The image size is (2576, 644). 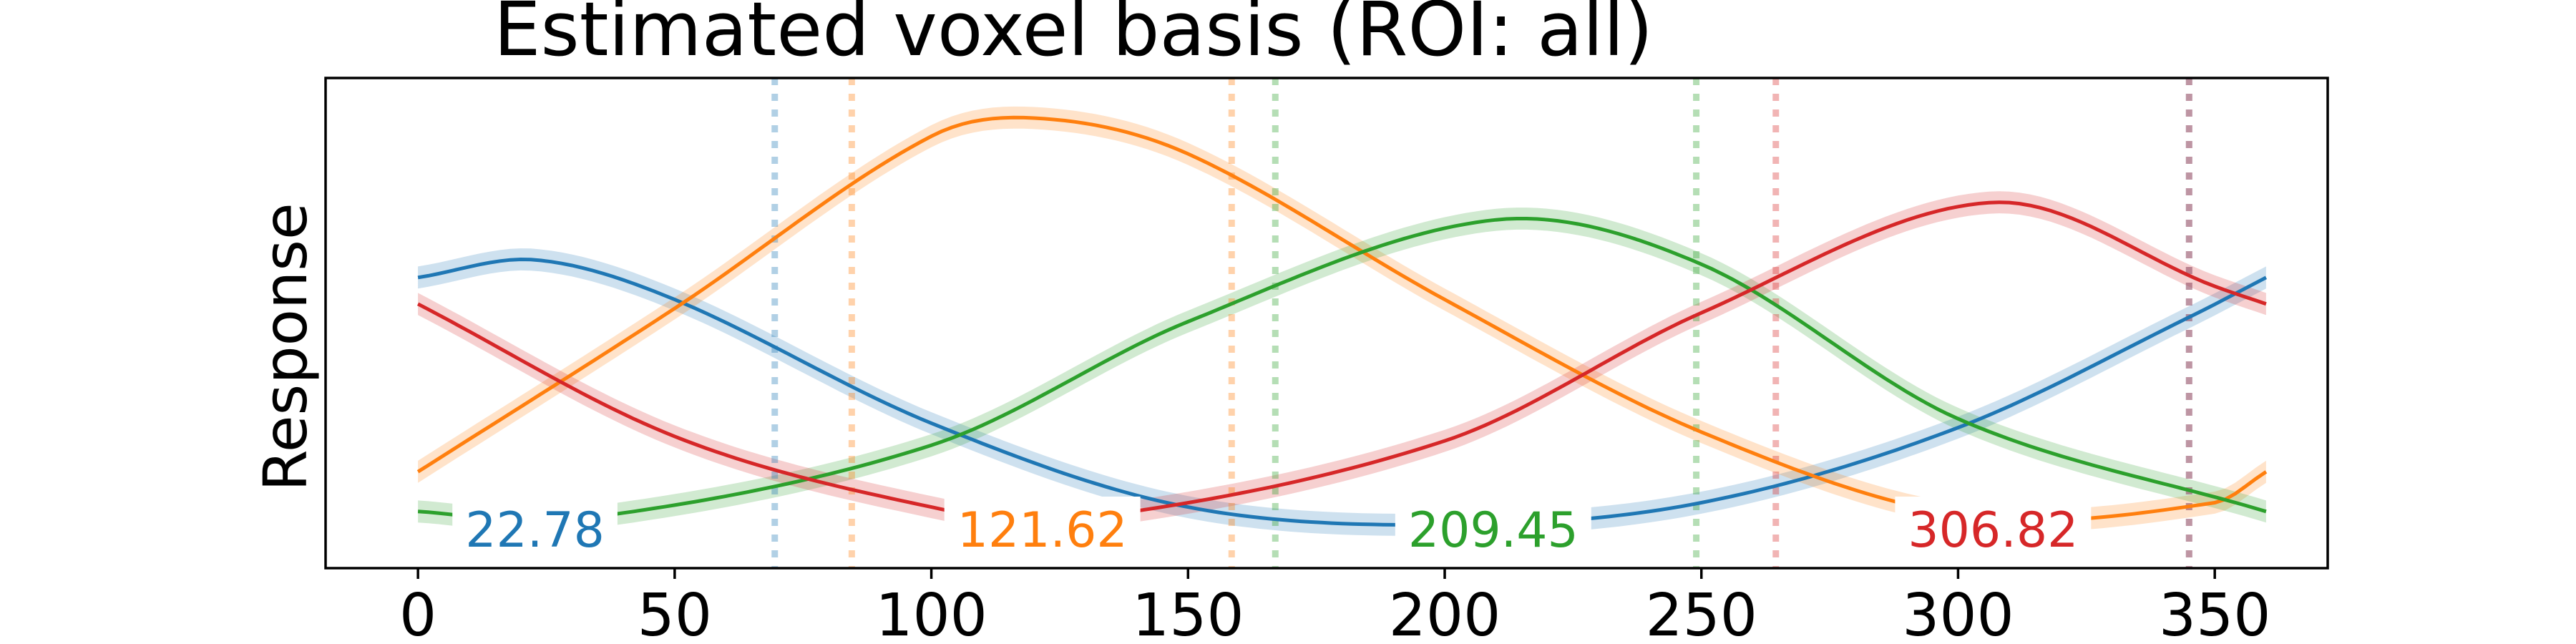 I want to click on peak-label-4-background, so click(x=1993, y=531).